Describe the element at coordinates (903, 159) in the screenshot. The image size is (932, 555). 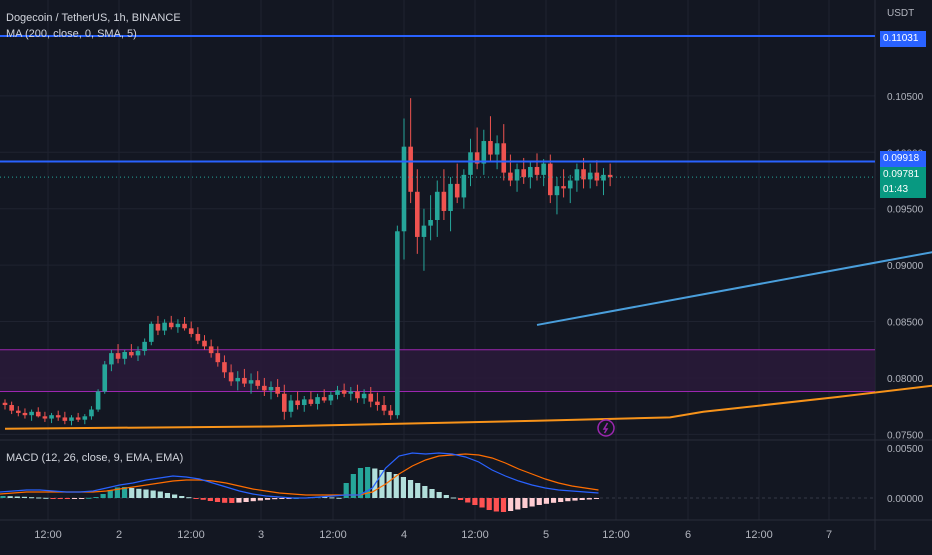
I see `resistance-level-badge: 0.09918` at that location.